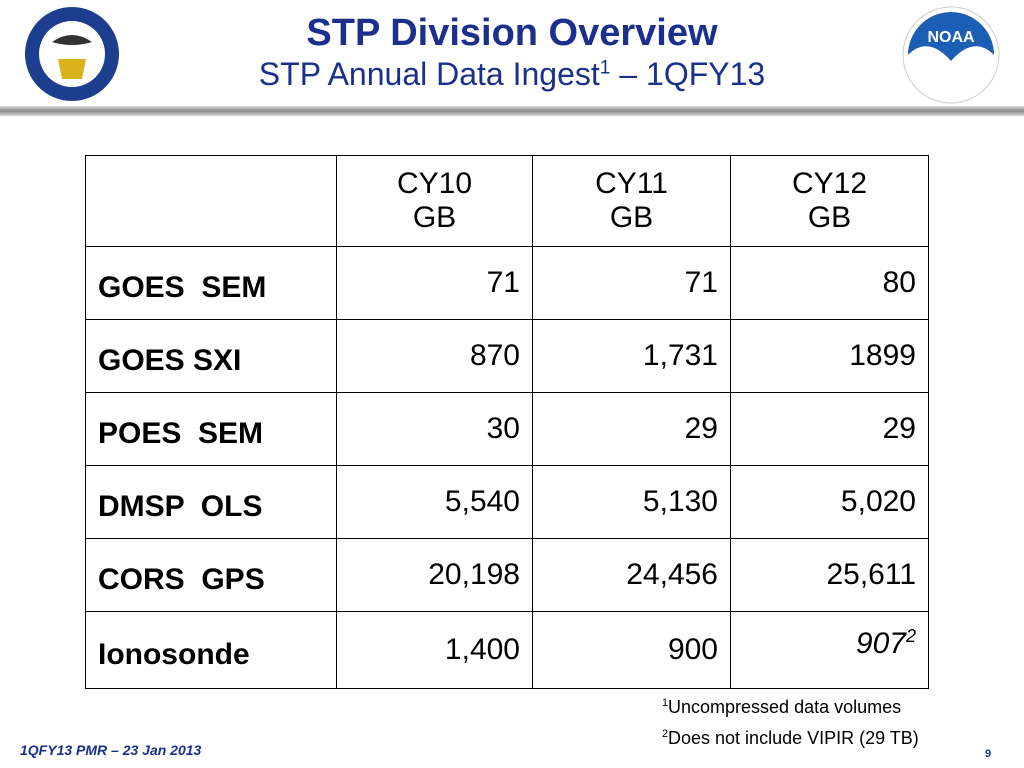 This screenshot has width=1024, height=768. Describe the element at coordinates (434, 429) in the screenshot. I see `cell: 30` at that location.